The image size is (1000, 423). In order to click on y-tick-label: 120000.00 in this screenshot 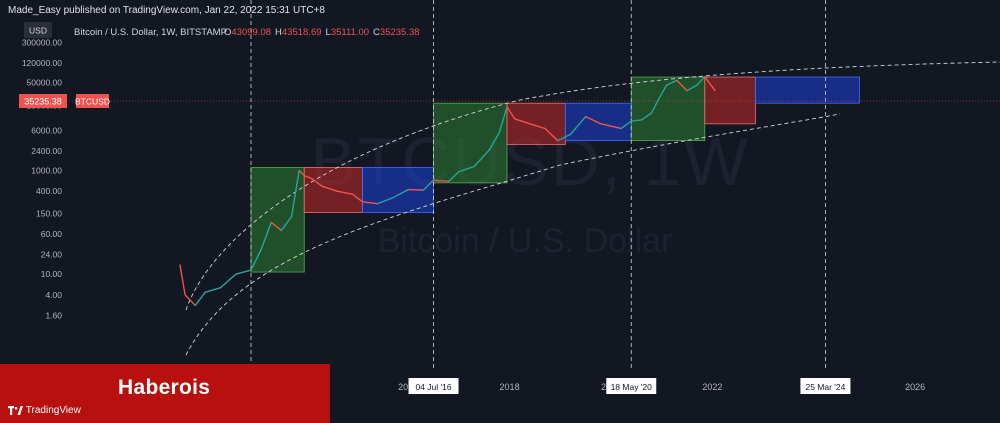, I will do `click(42, 63)`.